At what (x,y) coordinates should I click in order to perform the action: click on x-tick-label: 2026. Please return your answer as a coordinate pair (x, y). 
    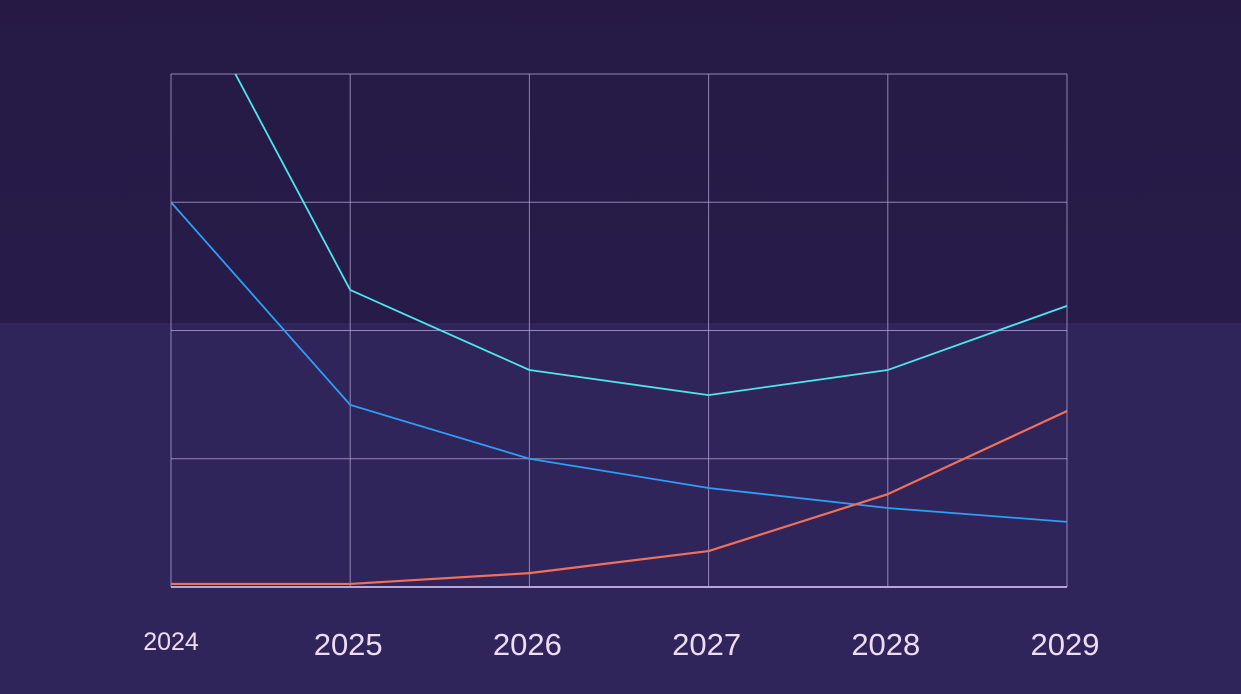
    Looking at the image, I should click on (527, 644).